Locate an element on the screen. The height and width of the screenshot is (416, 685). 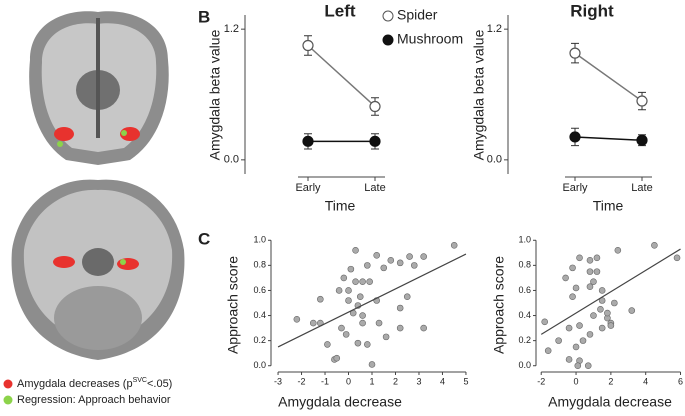
fit-line is located at coordinates (610, 291).